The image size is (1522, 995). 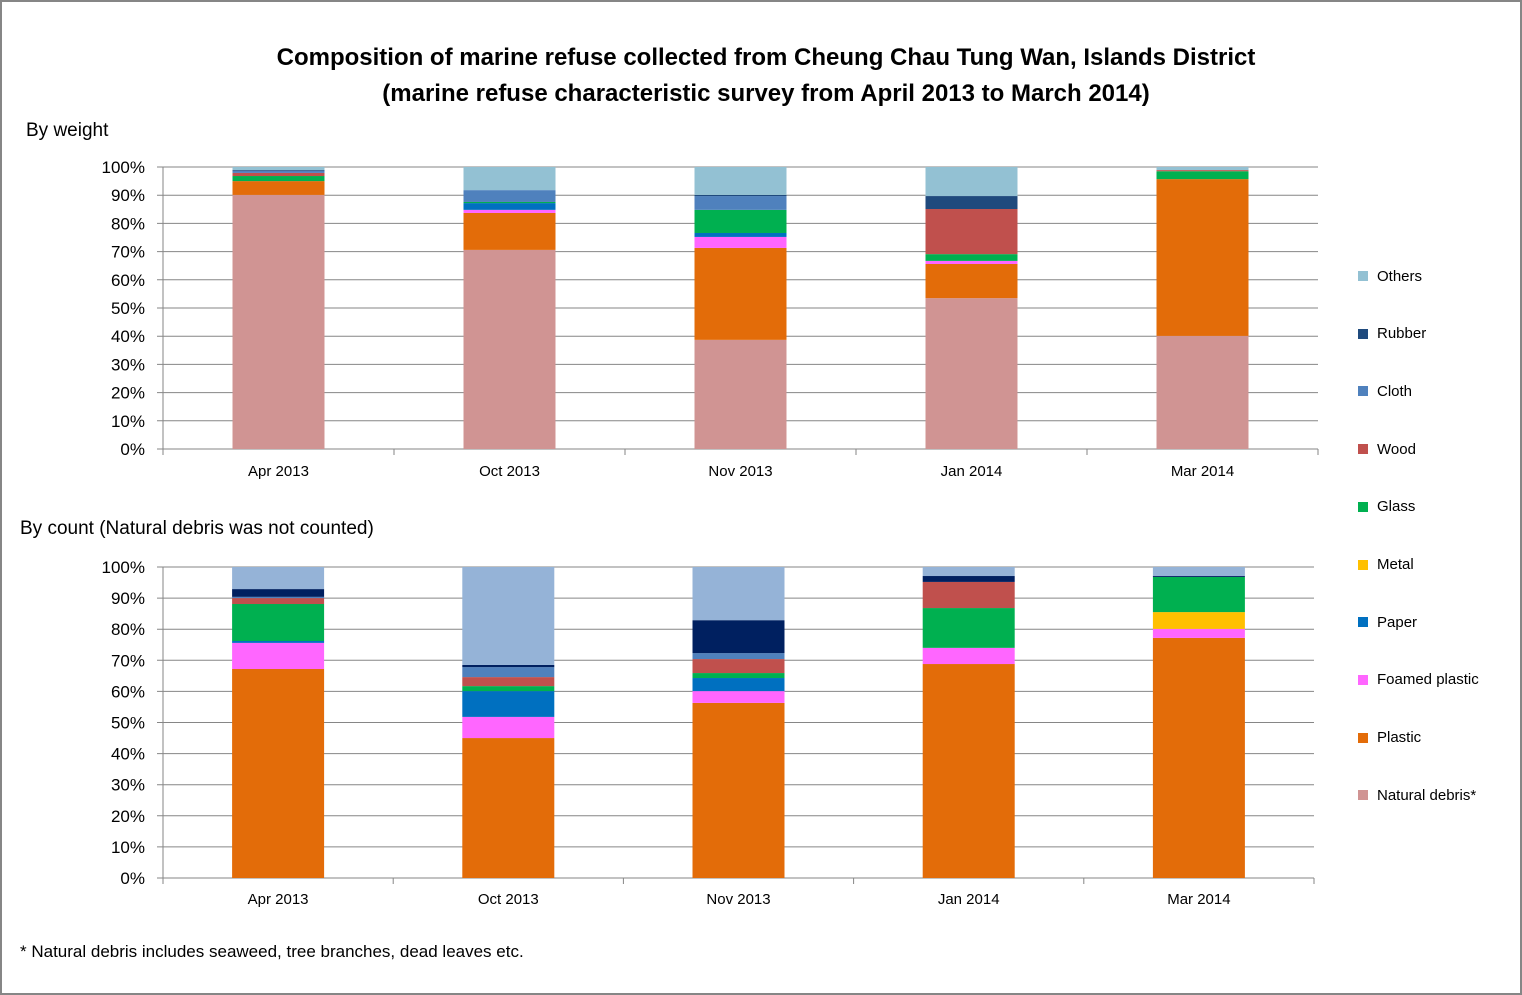 What do you see at coordinates (738, 899) in the screenshot?
I see `count-x-tick-label: Nov 2013` at bounding box center [738, 899].